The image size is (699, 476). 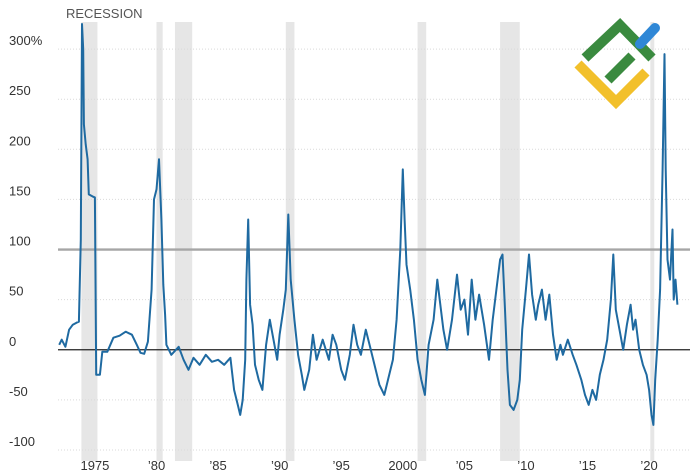 What do you see at coordinates (647, 36) in the screenshot?
I see `logo-stroke-blue` at bounding box center [647, 36].